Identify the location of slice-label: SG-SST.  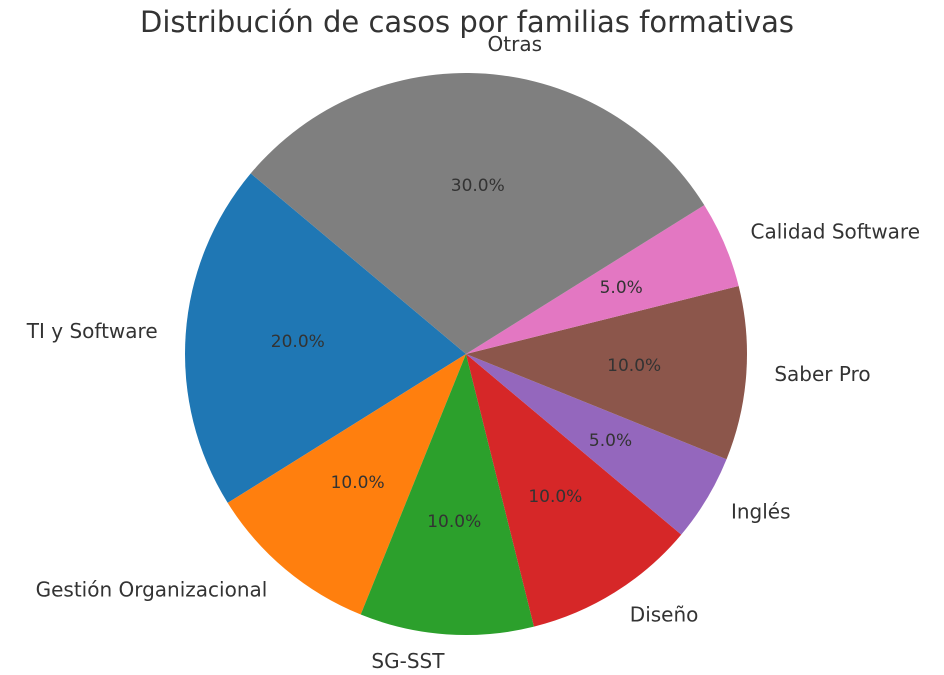
(408, 661).